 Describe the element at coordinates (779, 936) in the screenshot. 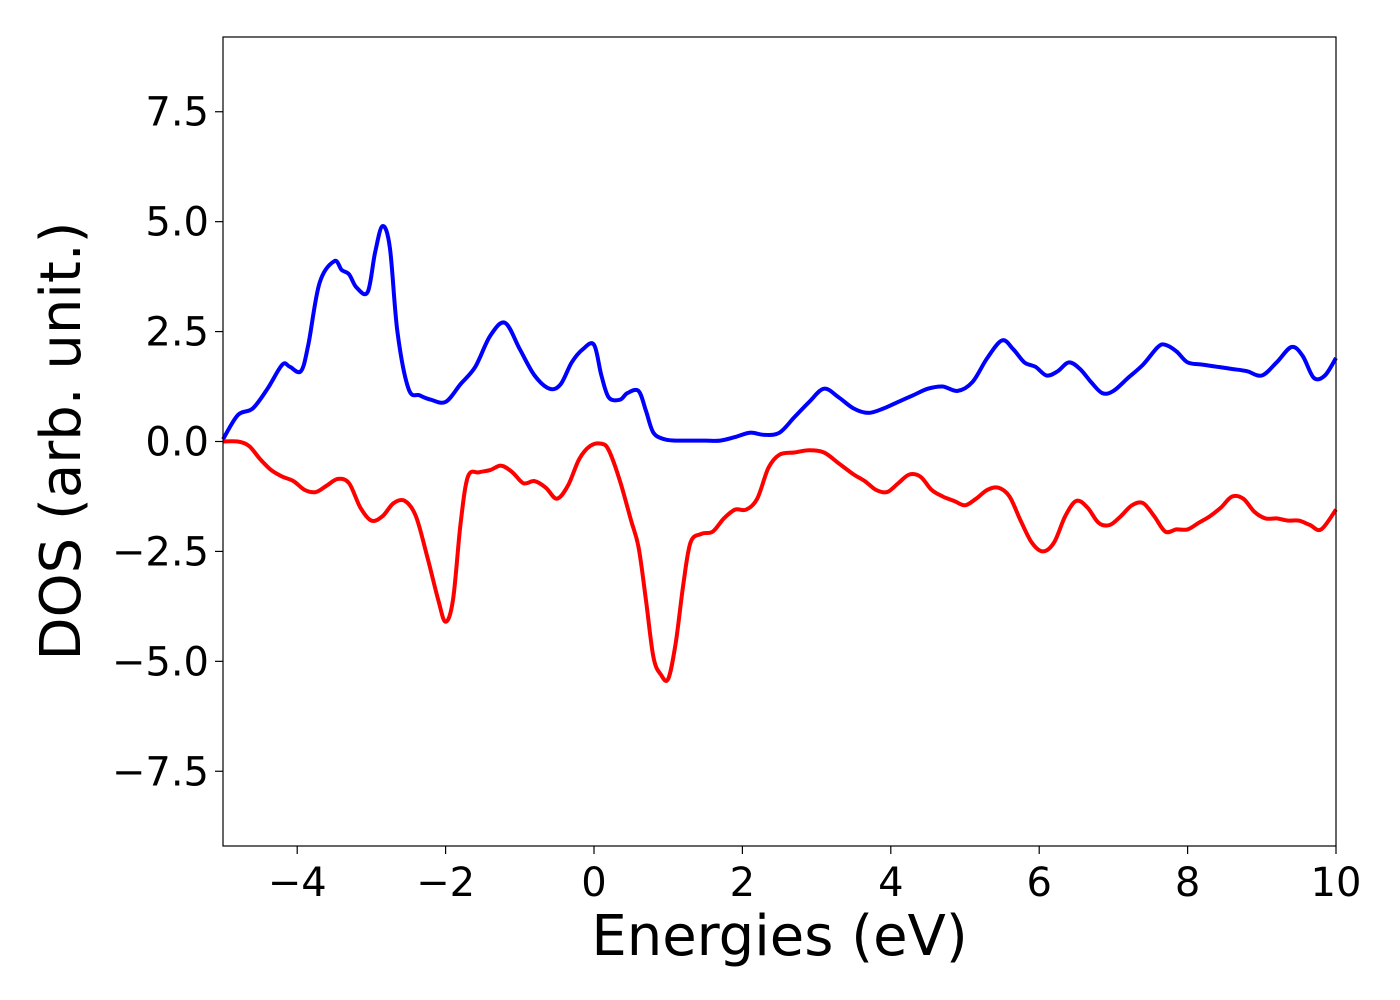

I see `x-axis-label: Energies (eV)` at that location.